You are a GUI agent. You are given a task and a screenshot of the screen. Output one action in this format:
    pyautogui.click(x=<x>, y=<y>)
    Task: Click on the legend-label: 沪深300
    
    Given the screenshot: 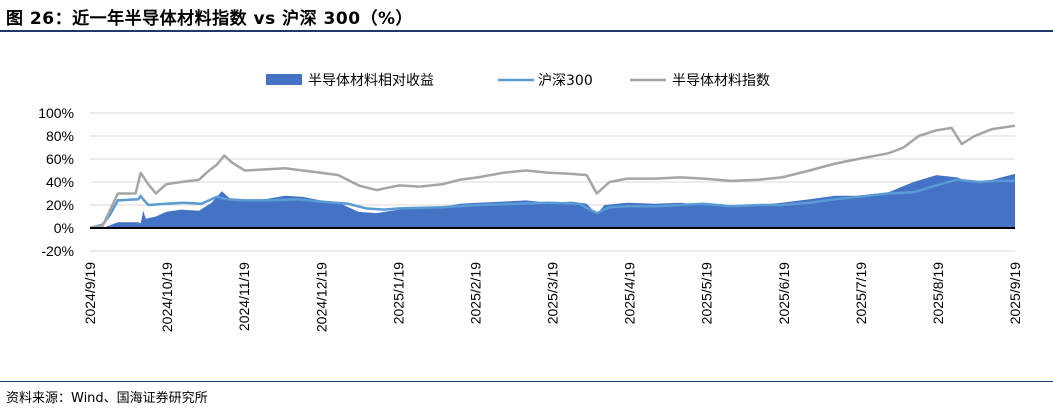 What is the action you would take?
    pyautogui.click(x=565, y=81)
    